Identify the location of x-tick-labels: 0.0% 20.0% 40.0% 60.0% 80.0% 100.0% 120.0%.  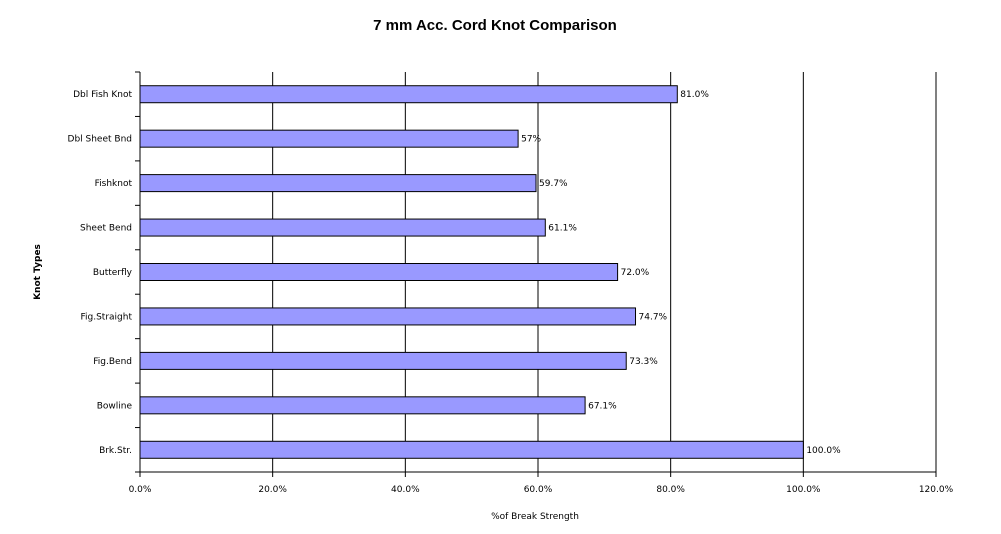
(541, 490).